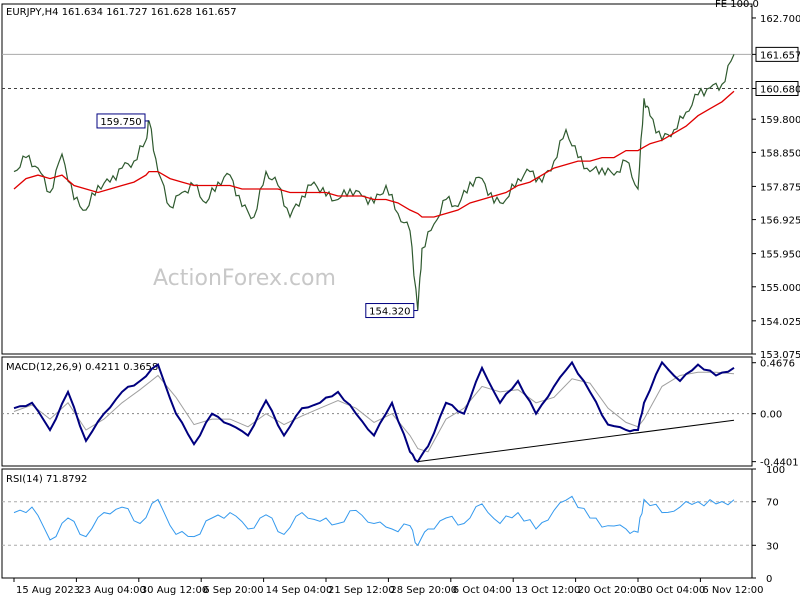  I want to click on x-tick-label-6: 28 Sep 20:00, so click(423, 590).